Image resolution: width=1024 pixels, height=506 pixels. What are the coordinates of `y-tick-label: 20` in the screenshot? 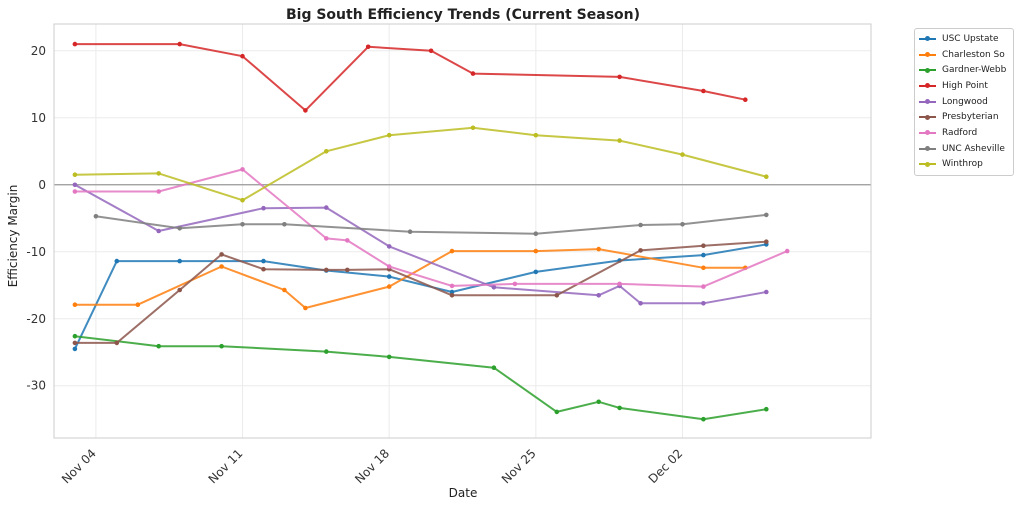 It's located at (38, 51).